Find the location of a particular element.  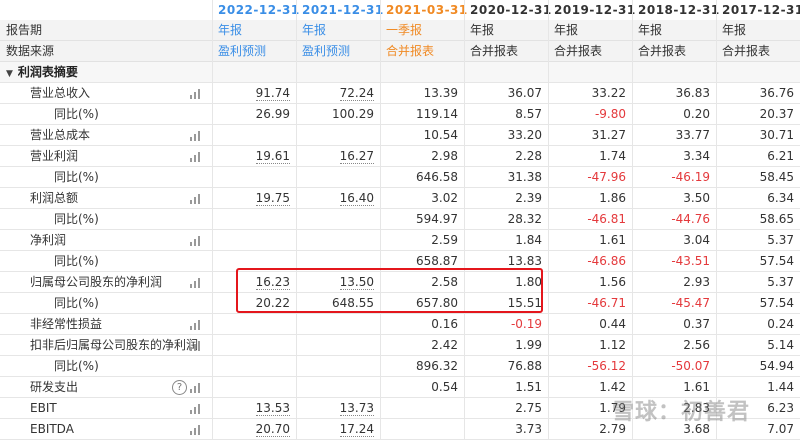

value-text: 33.22 is located at coordinates (608, 93).